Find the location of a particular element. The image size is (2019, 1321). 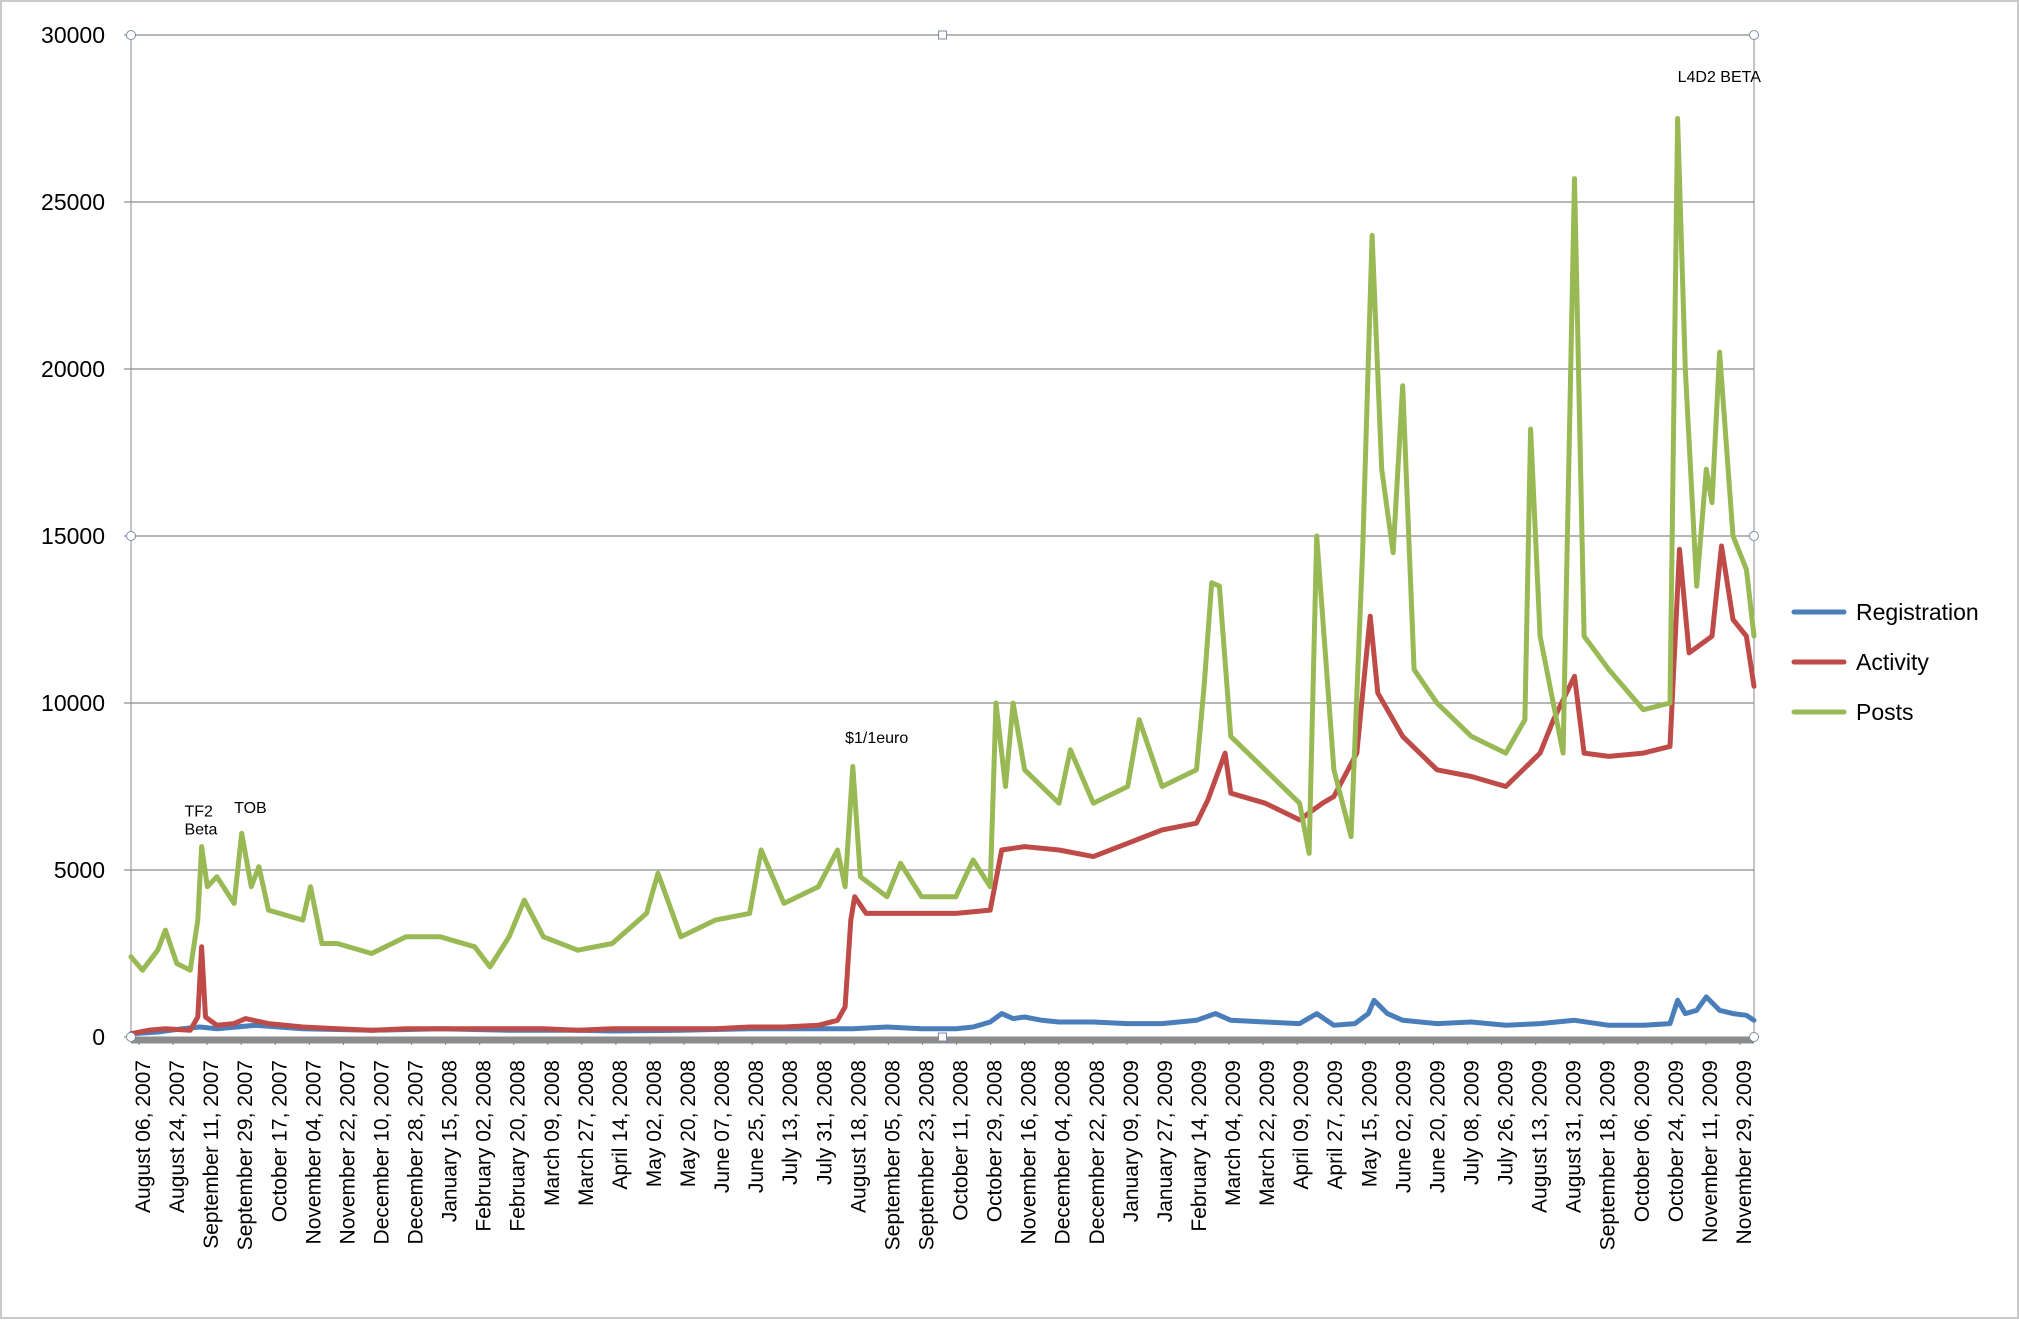

x-tick-label: September 05, 2008 is located at coordinates (892, 1155).